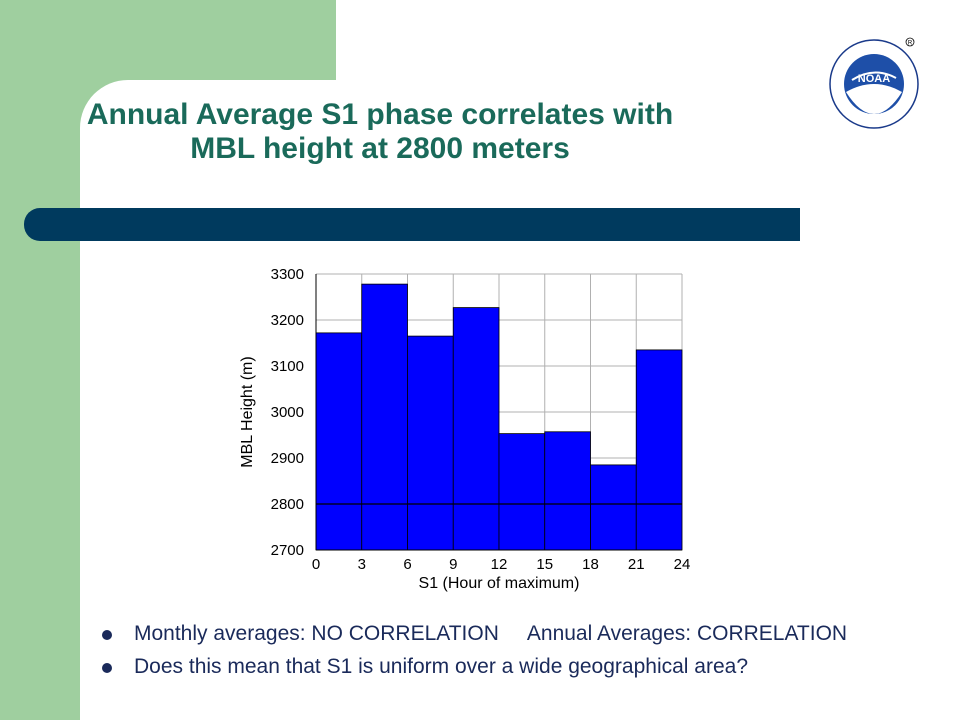 Image resolution: width=960 pixels, height=720 pixels. Describe the element at coordinates (544, 564) in the screenshot. I see `x-tick-label: 15` at that location.